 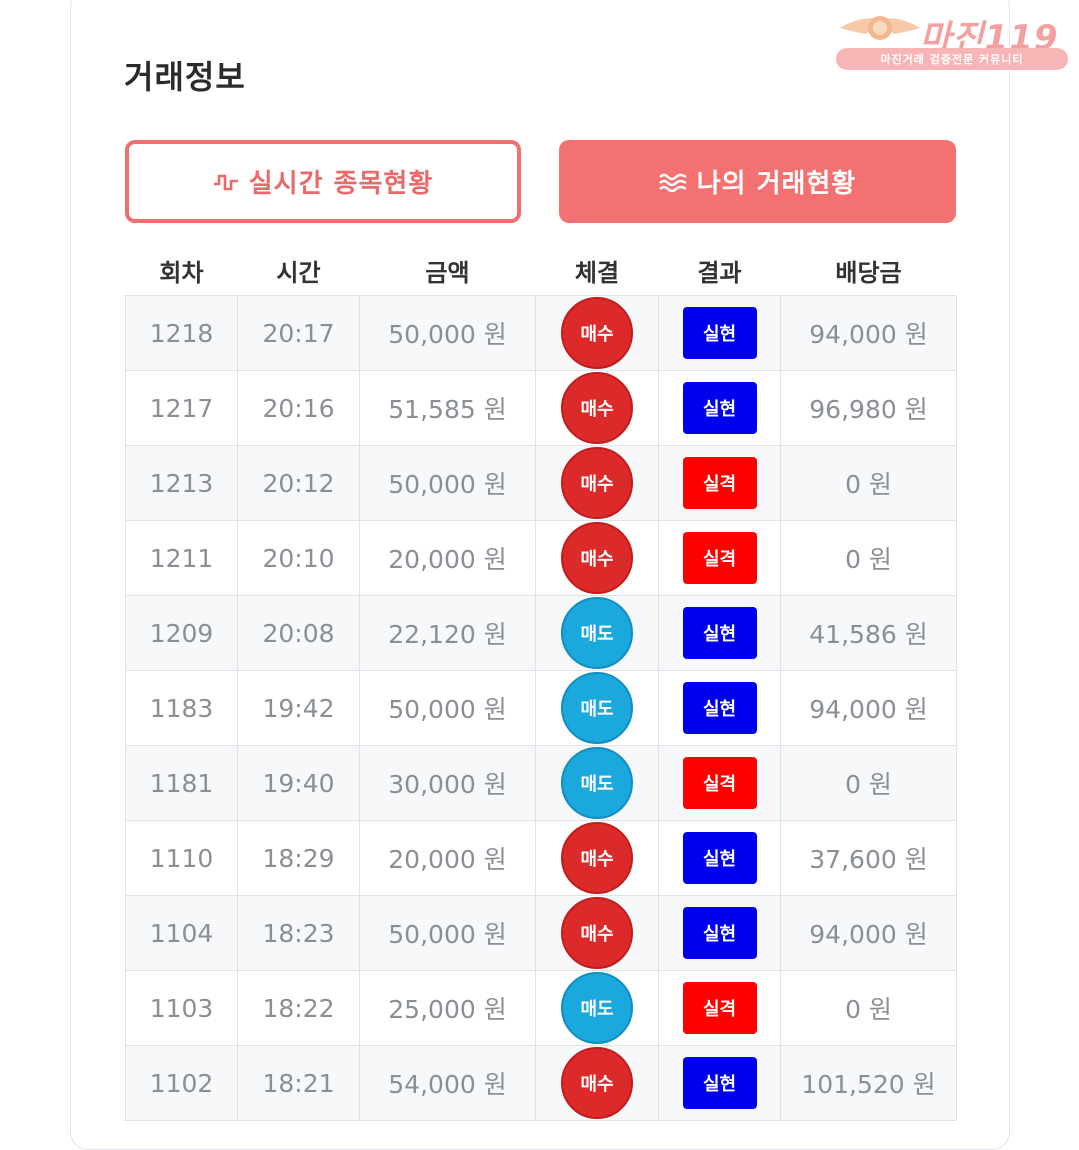 What do you see at coordinates (298, 483) in the screenshot?
I see `time-cell: 20:12` at bounding box center [298, 483].